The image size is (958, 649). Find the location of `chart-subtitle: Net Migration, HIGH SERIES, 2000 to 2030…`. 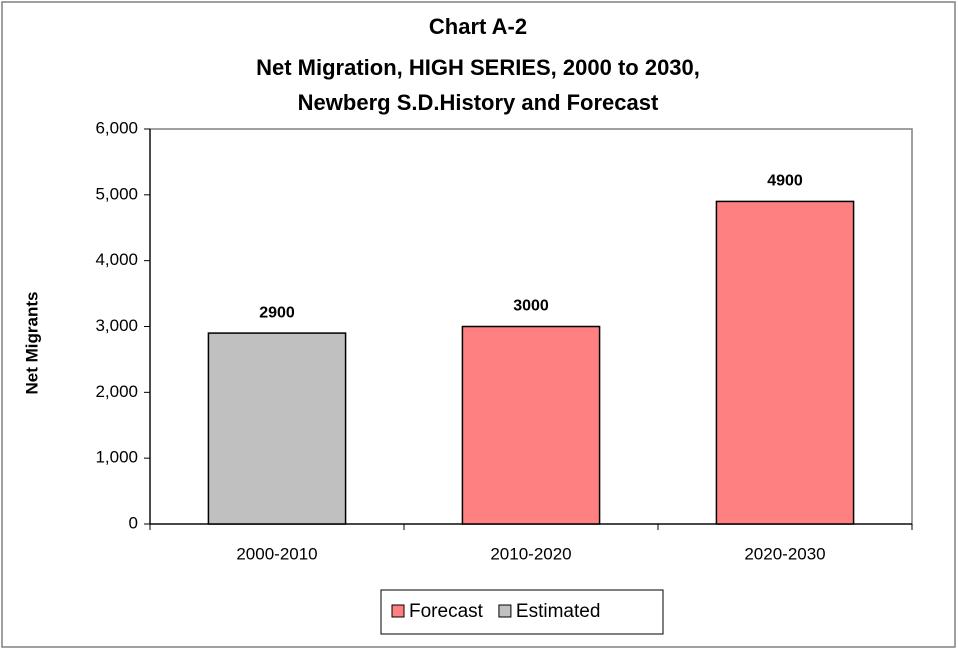

chart-subtitle: Net Migration, HIGH SERIES, 2000 to 2030… is located at coordinates (478, 67).